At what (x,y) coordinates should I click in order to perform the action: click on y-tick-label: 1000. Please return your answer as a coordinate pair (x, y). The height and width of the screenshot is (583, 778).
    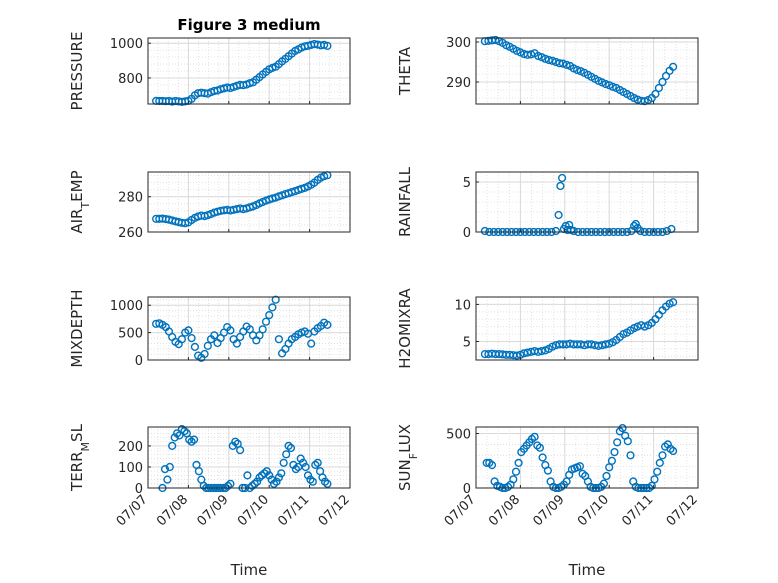
    Looking at the image, I should click on (126, 306).